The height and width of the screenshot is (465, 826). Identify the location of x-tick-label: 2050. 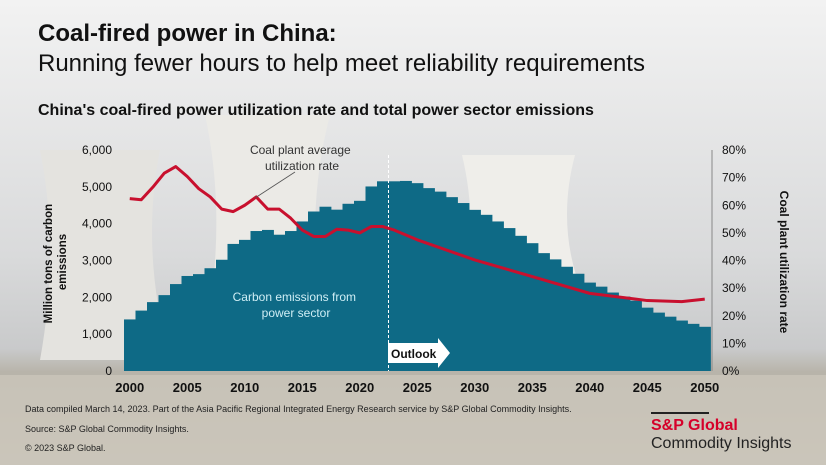
(704, 387).